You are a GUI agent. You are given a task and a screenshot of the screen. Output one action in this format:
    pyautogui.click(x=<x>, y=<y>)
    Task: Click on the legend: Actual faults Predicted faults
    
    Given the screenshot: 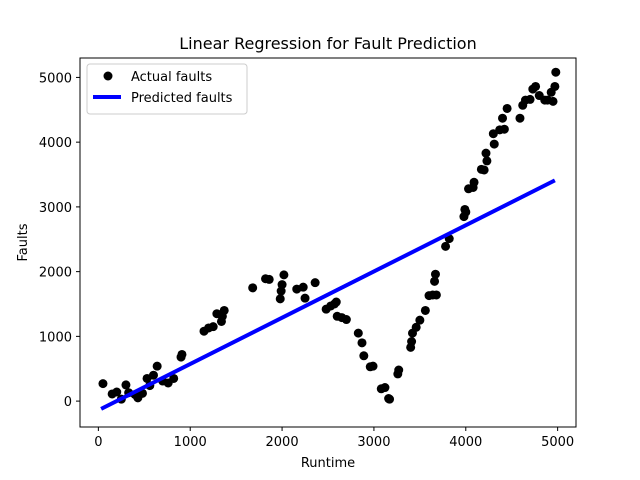 What is the action you would take?
    pyautogui.click(x=167, y=89)
    